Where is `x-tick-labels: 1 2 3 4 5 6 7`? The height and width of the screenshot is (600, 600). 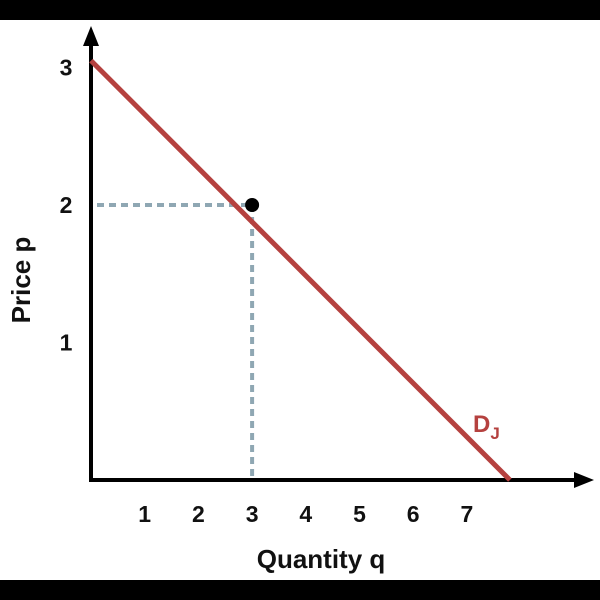
x-tick-labels: 1 2 3 4 5 6 7 is located at coordinates (305, 514).